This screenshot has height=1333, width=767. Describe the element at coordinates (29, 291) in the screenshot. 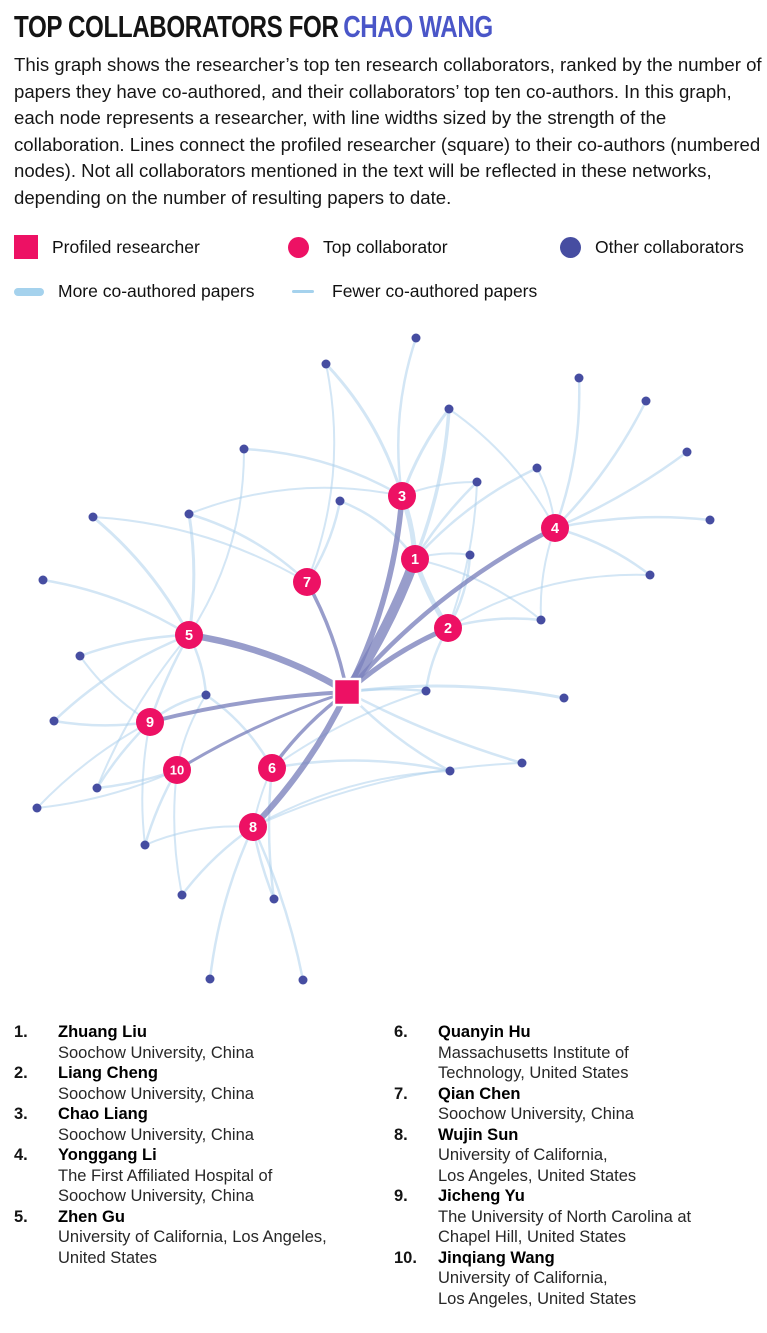

I see `thick-line-icon` at that location.